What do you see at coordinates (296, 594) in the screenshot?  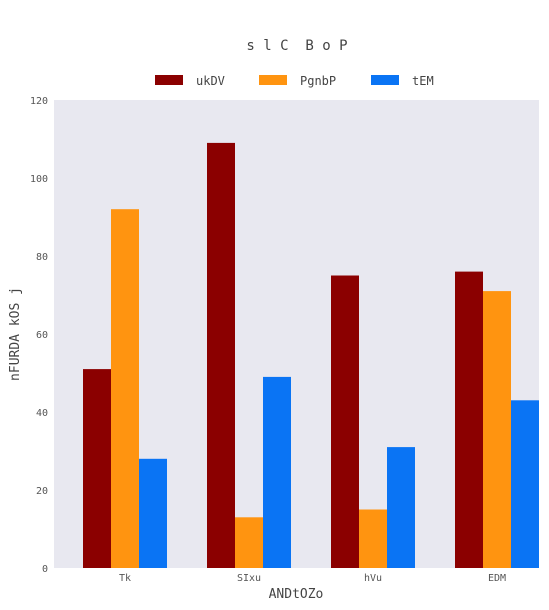 I see `x-axis-label: ANDtOZo` at bounding box center [296, 594].